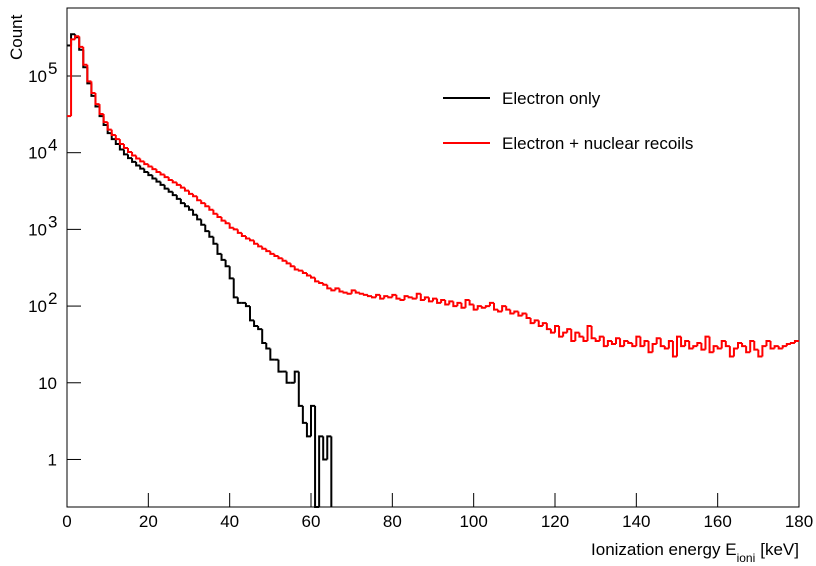  What do you see at coordinates (311, 521) in the screenshot?
I see `x-tick-label: 60` at bounding box center [311, 521].